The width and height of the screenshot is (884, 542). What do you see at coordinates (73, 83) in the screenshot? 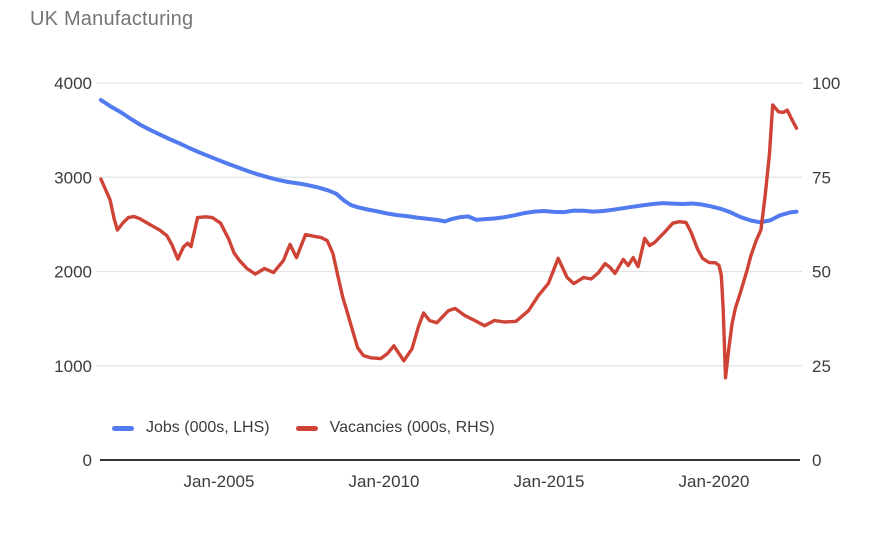
I see `y-axis-left-tick-label: 4000` at bounding box center [73, 83].